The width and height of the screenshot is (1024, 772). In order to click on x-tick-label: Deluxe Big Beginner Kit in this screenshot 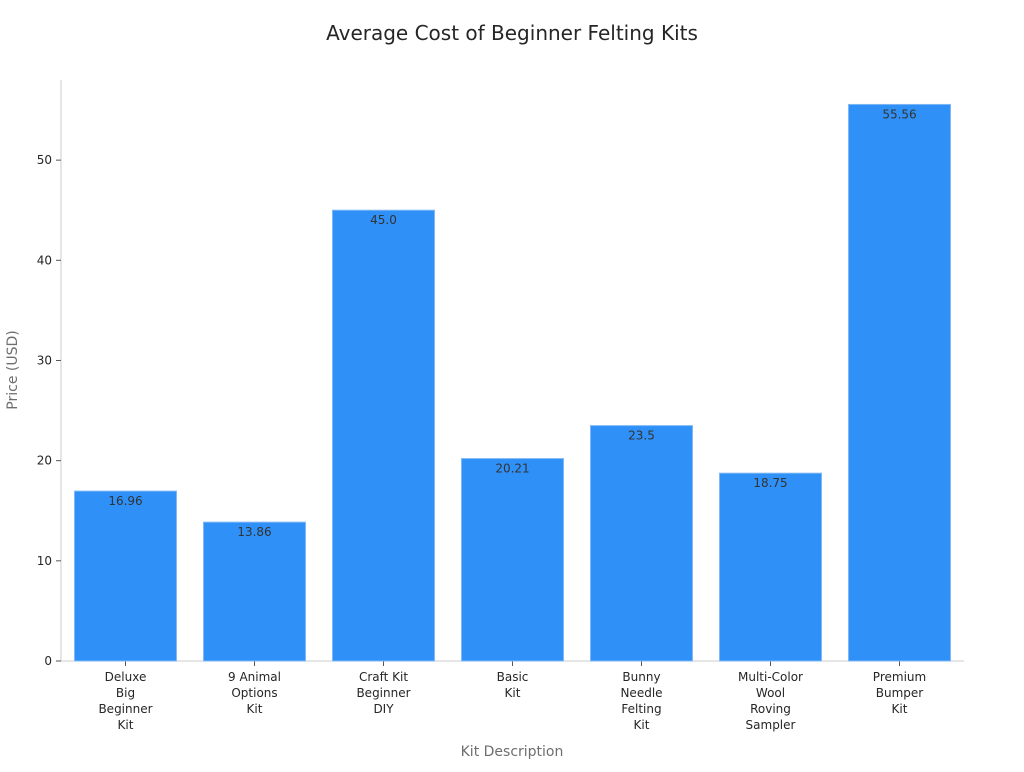, I will do `click(125, 701)`.